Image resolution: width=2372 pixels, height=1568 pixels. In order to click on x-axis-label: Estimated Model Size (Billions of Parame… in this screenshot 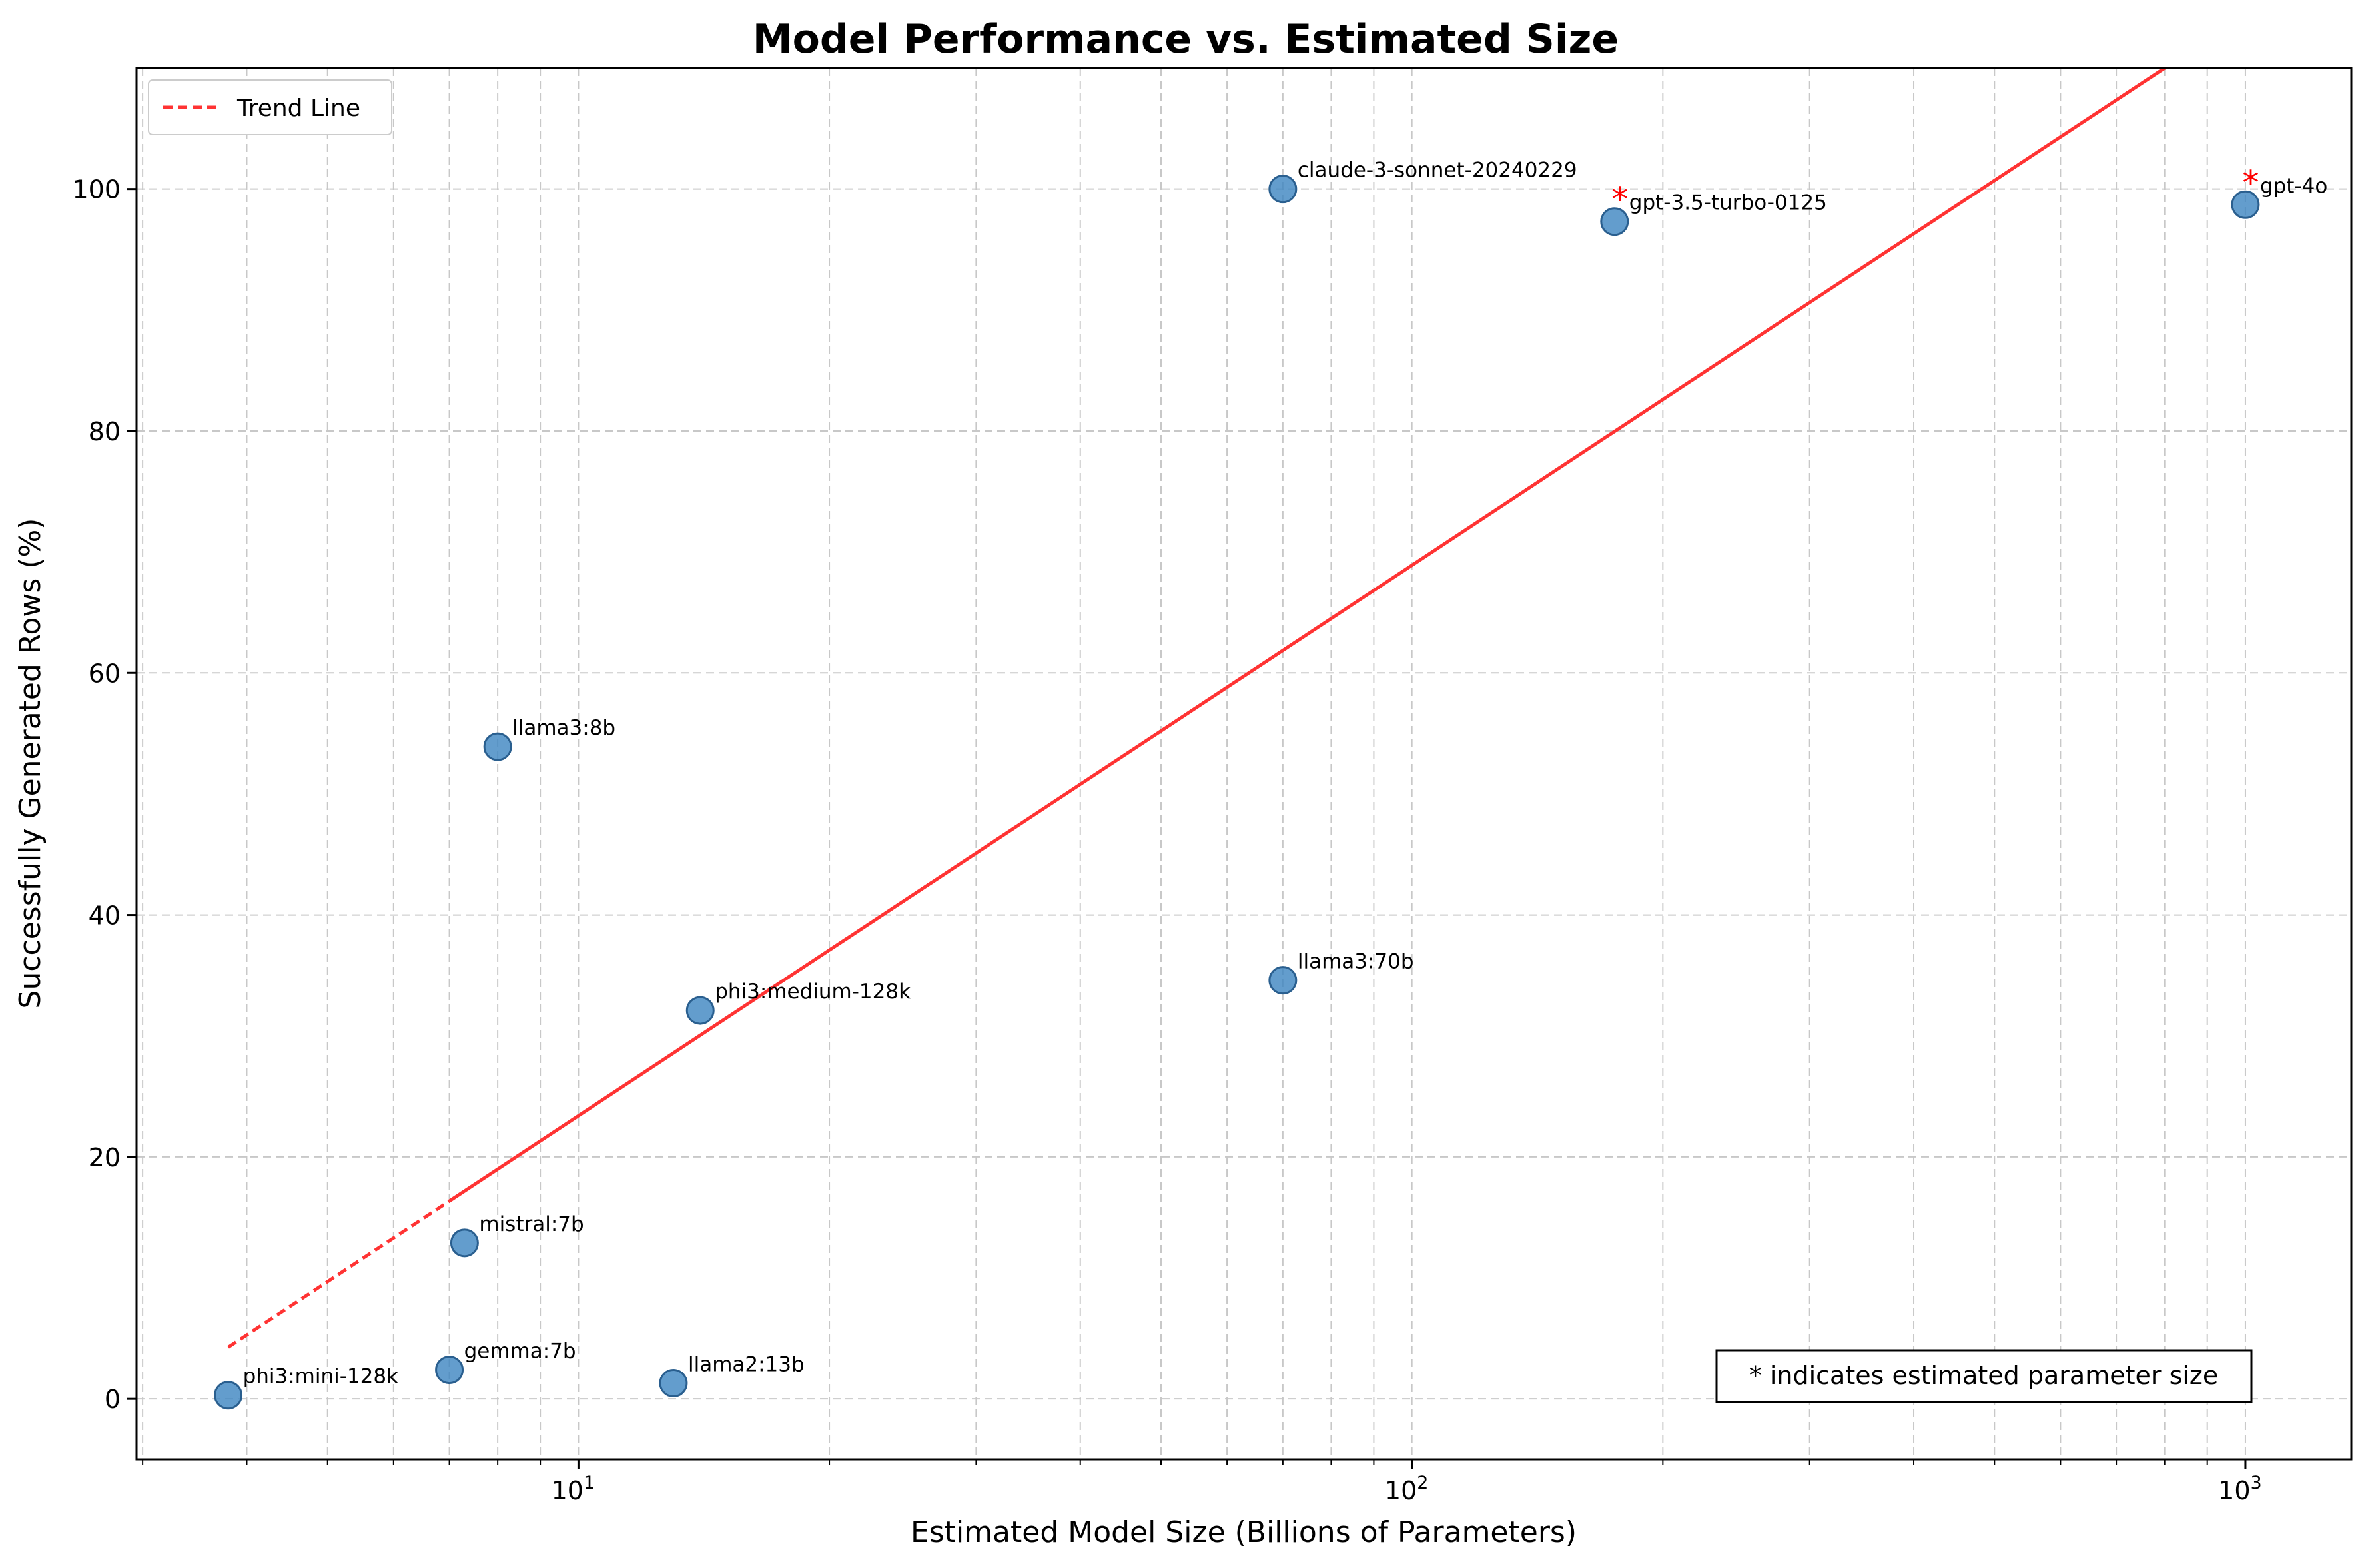, I will do `click(1244, 1532)`.